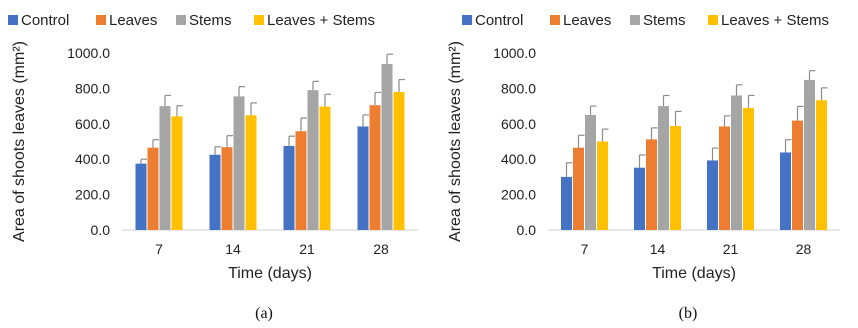 The height and width of the screenshot is (328, 858). What do you see at coordinates (264, 313) in the screenshot?
I see `panel-caption: (a)` at bounding box center [264, 313].